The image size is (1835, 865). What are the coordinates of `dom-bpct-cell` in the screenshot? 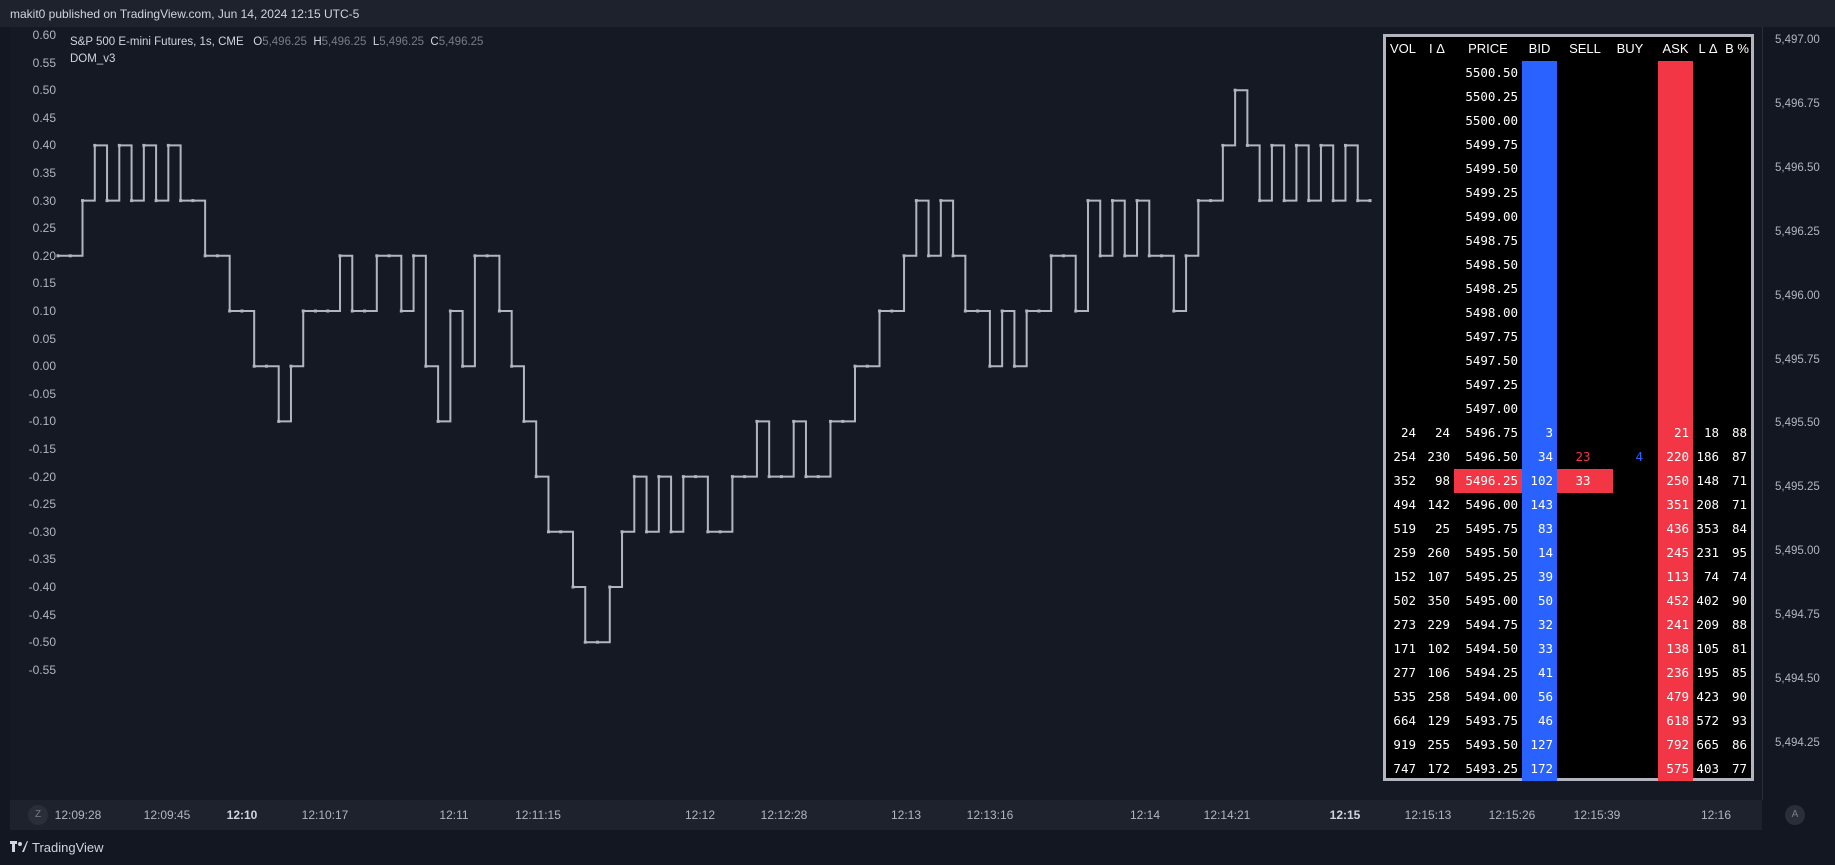 It's located at (1737, 265).